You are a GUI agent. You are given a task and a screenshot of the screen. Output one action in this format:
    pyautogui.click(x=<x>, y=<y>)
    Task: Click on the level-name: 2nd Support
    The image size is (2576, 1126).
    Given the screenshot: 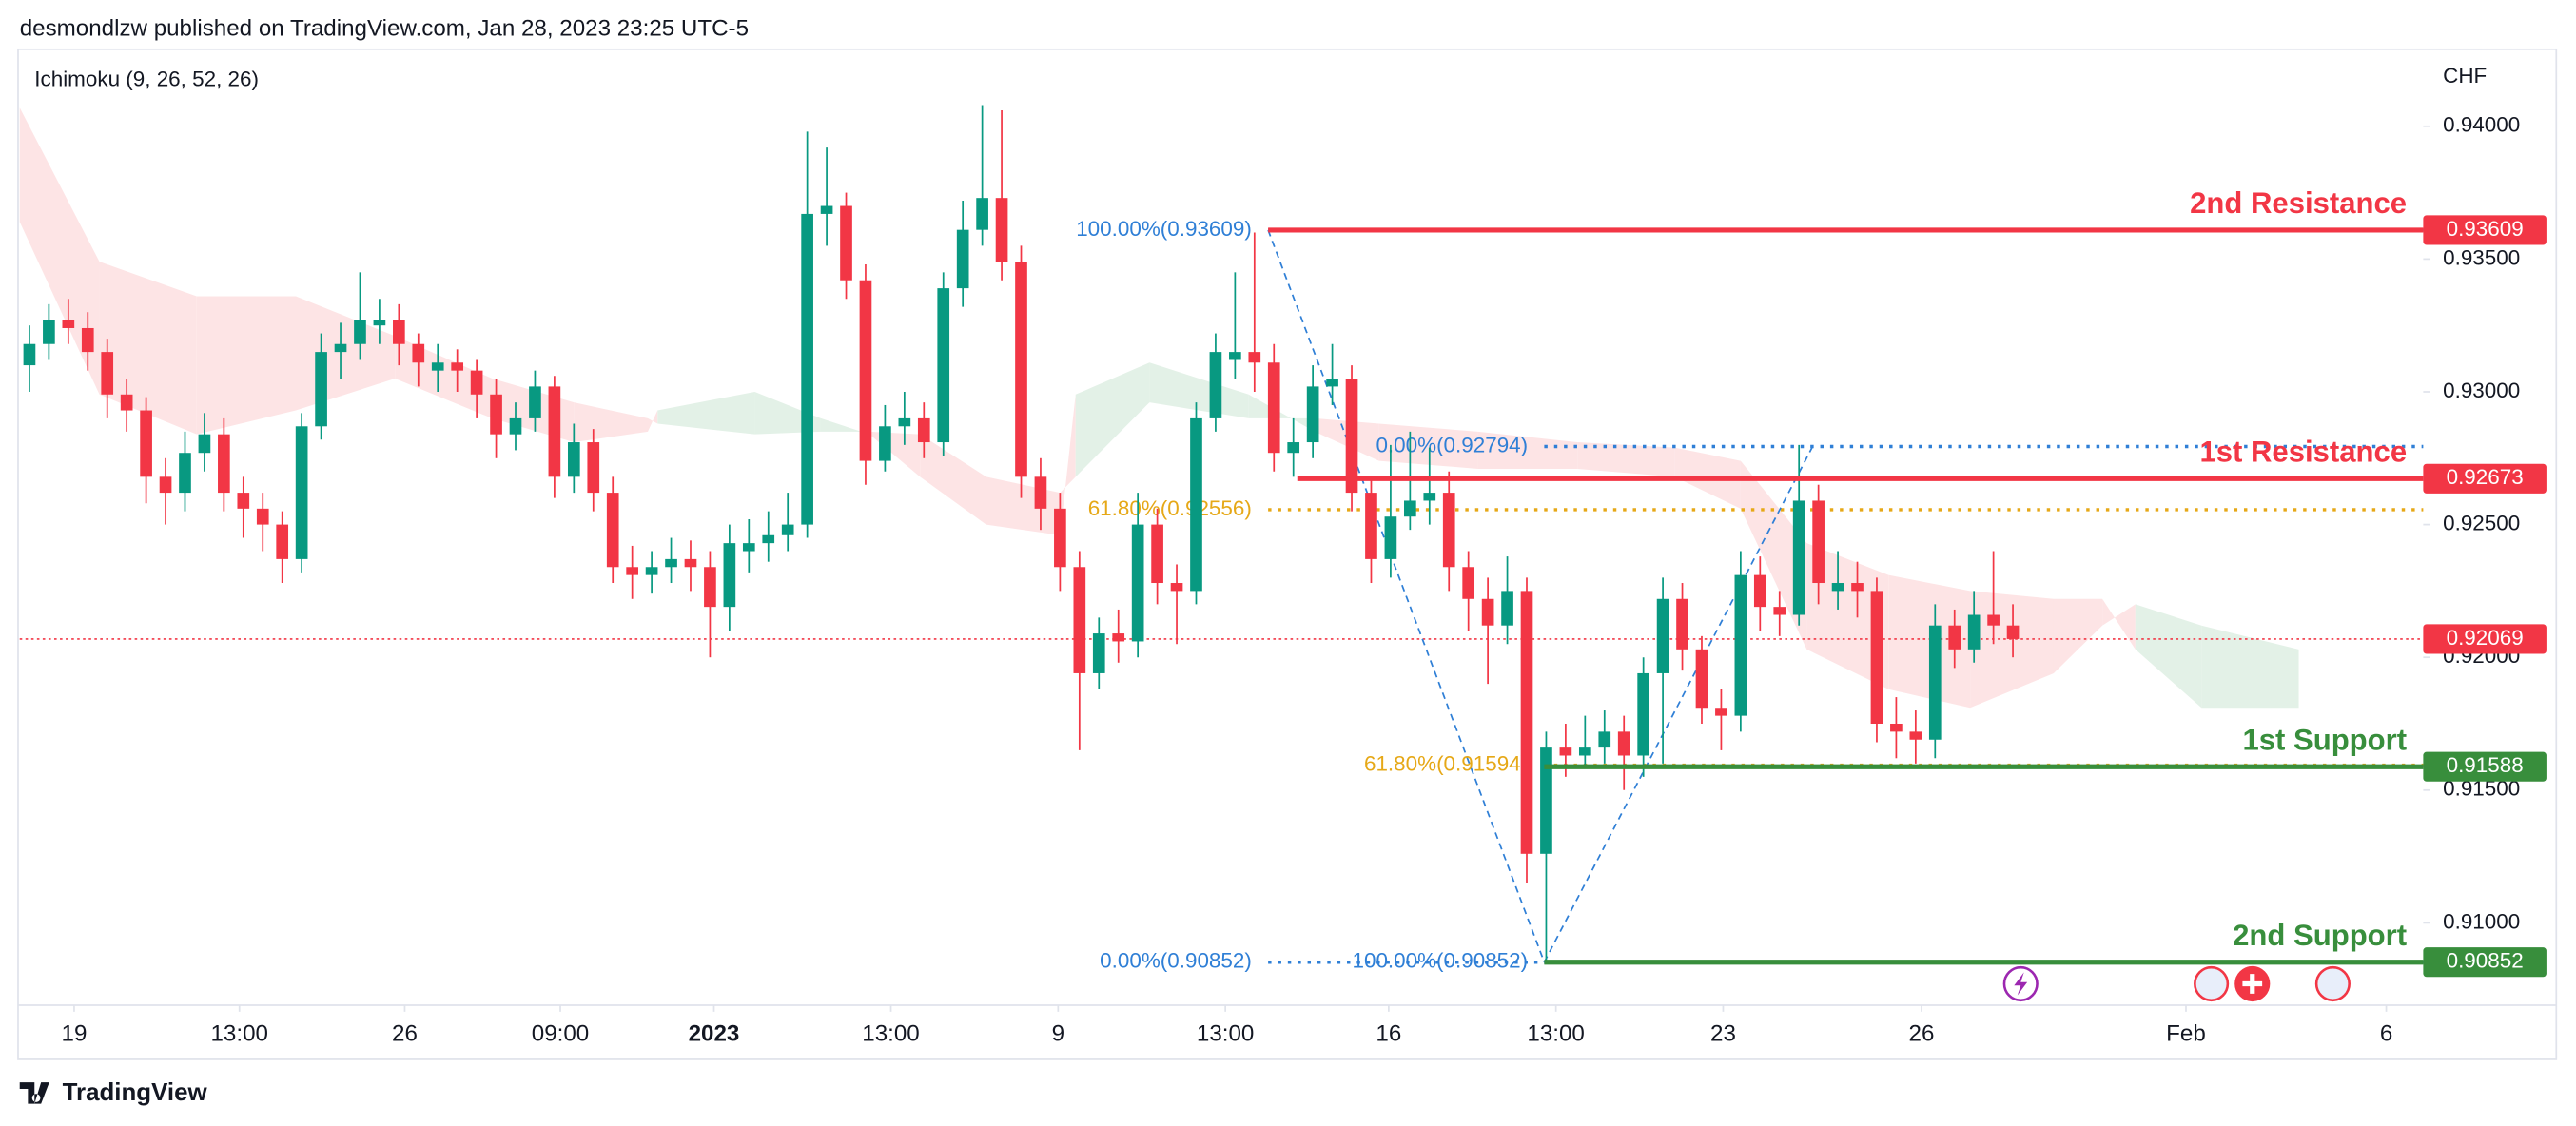 What is the action you would take?
    pyautogui.click(x=2320, y=935)
    